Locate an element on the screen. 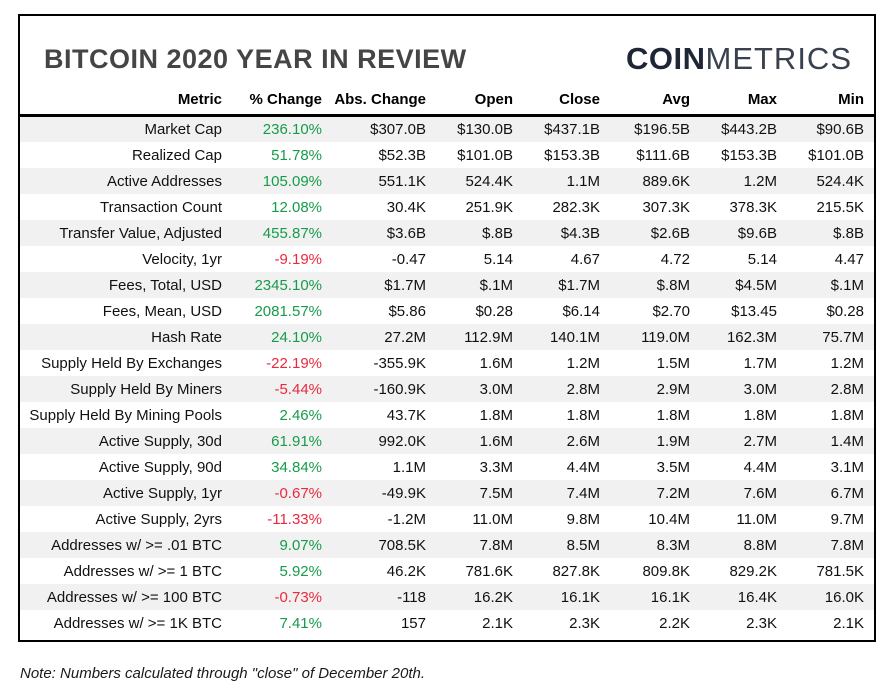 This screenshot has height=695, width=894. abs-change-cell: 43.7K is located at coordinates (406, 415).